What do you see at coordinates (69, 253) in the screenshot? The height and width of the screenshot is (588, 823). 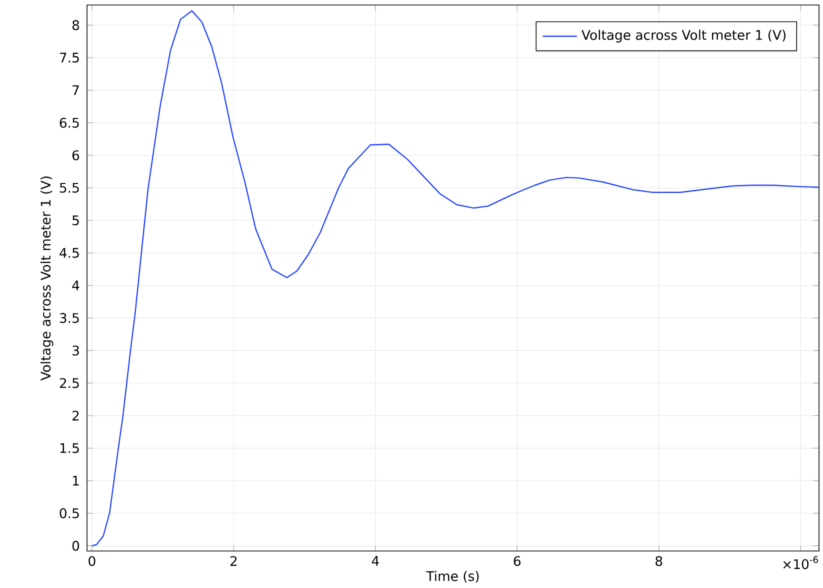 I see `y-tick-label: 4.5` at bounding box center [69, 253].